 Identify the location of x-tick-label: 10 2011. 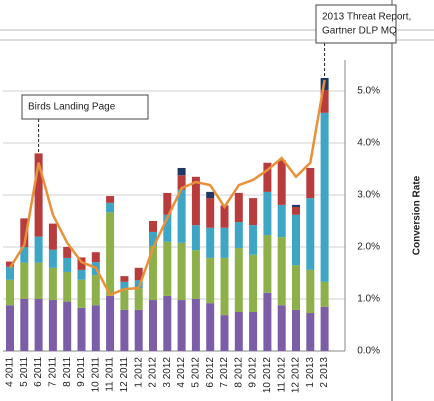
(95, 375).